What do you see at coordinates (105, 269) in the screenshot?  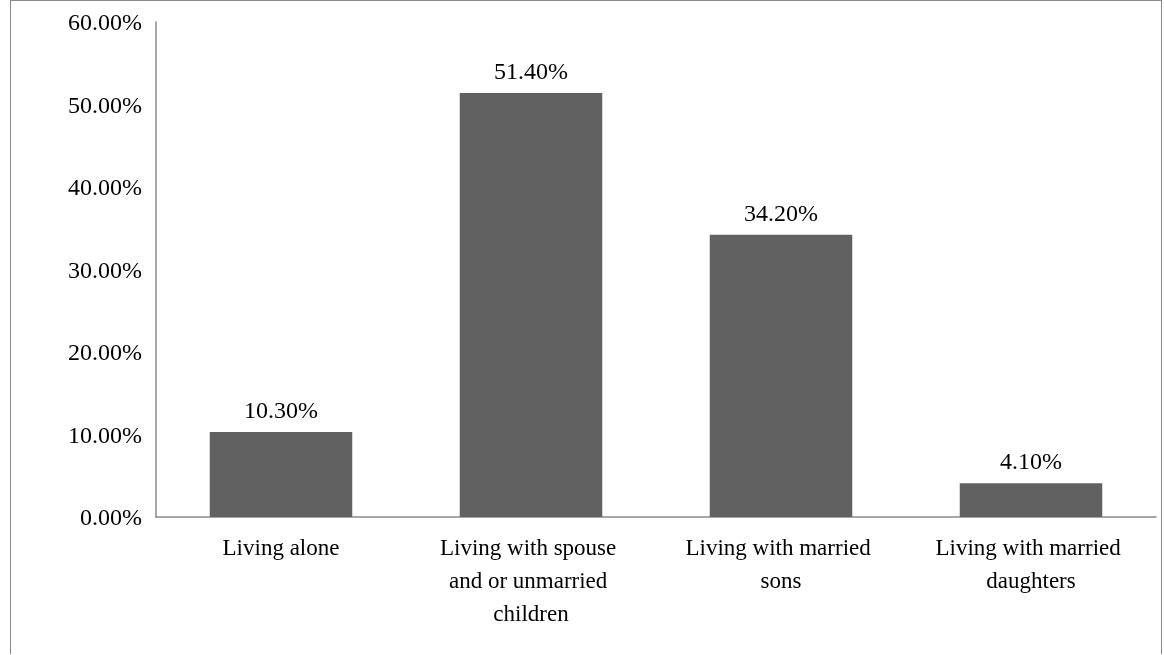 I see `y-tick-label: 30.00%` at bounding box center [105, 269].